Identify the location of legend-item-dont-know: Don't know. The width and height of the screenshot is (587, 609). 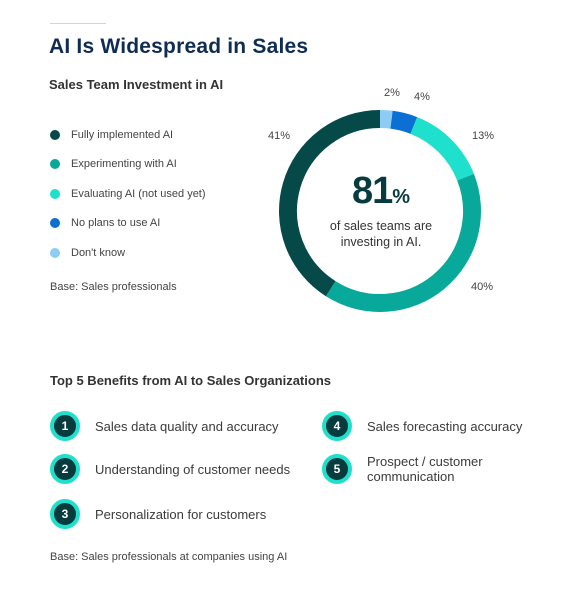
(87, 253).